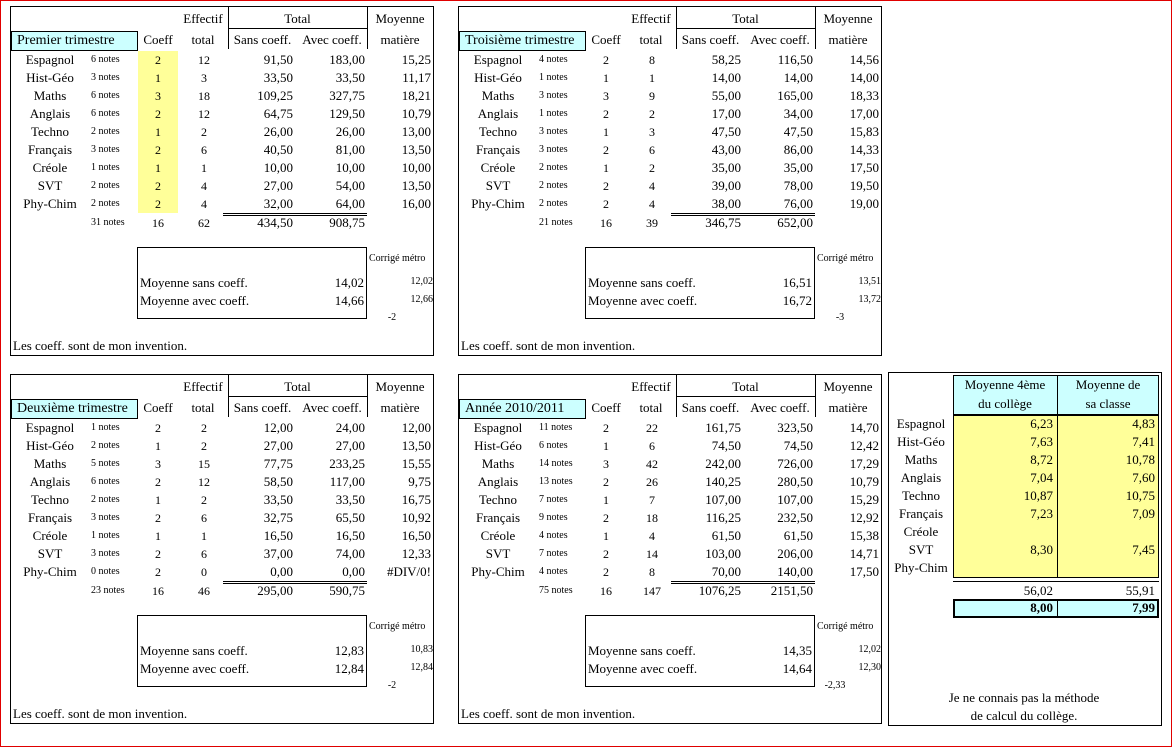 Image resolution: width=1172 pixels, height=747 pixels. What do you see at coordinates (498, 571) in the screenshot?
I see `subject-name: Phy-Chim` at bounding box center [498, 571].